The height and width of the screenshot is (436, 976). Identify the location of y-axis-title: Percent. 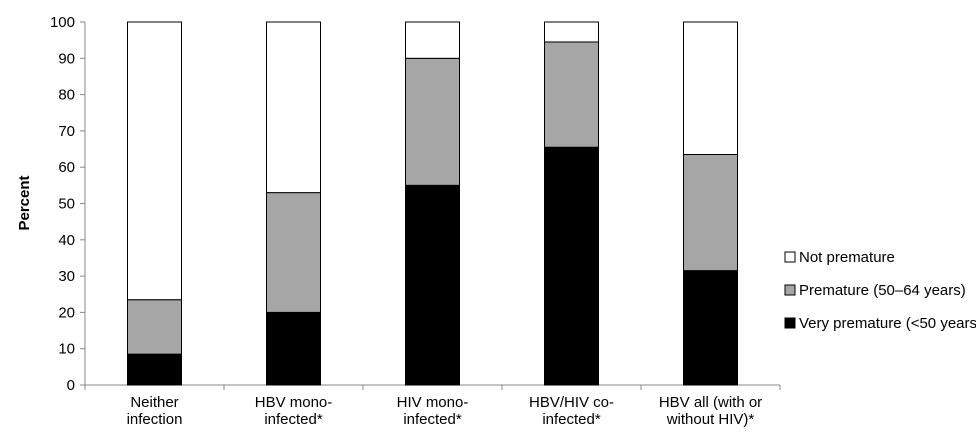
(24, 202).